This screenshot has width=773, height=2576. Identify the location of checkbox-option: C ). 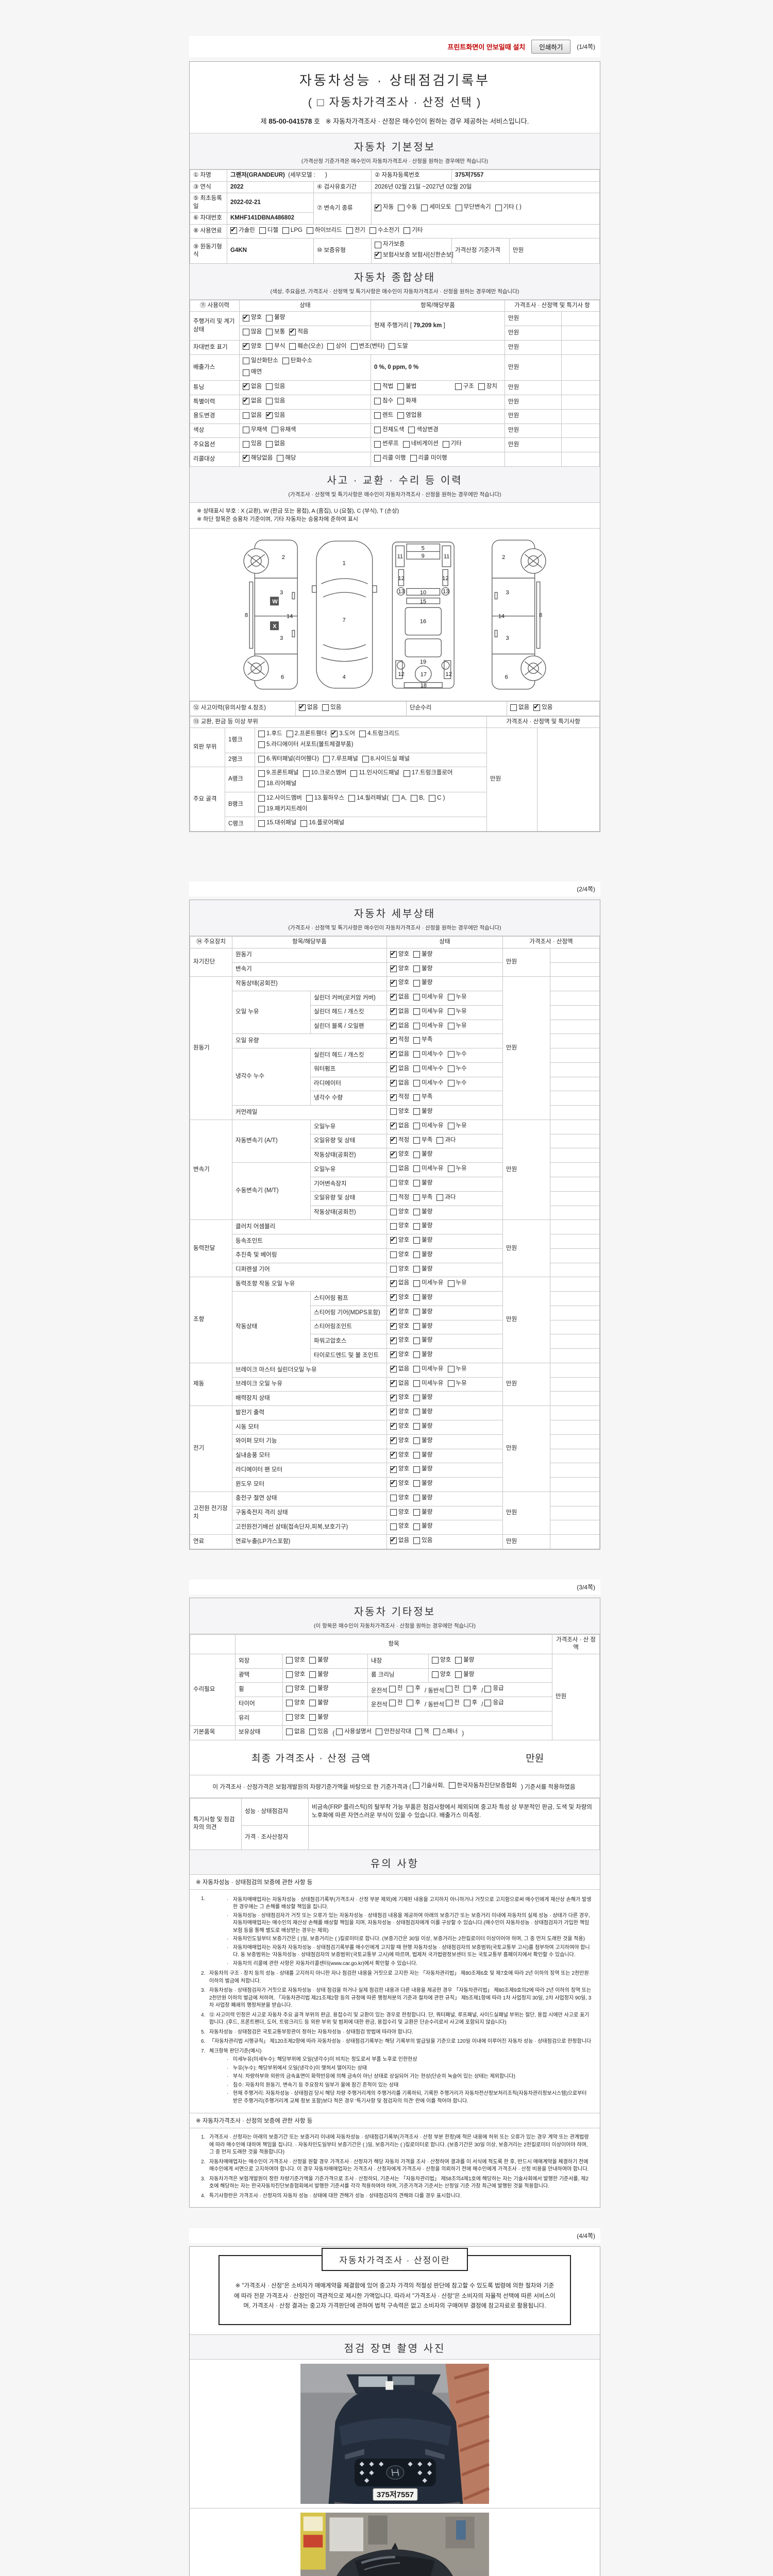
(437, 799).